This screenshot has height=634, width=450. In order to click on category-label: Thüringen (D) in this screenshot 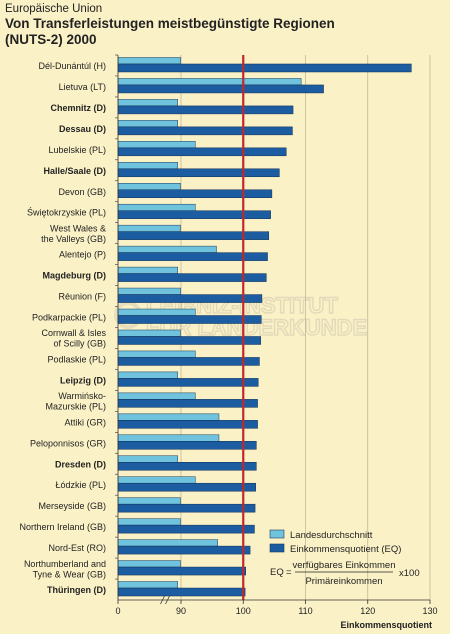, I will do `click(76, 590)`.